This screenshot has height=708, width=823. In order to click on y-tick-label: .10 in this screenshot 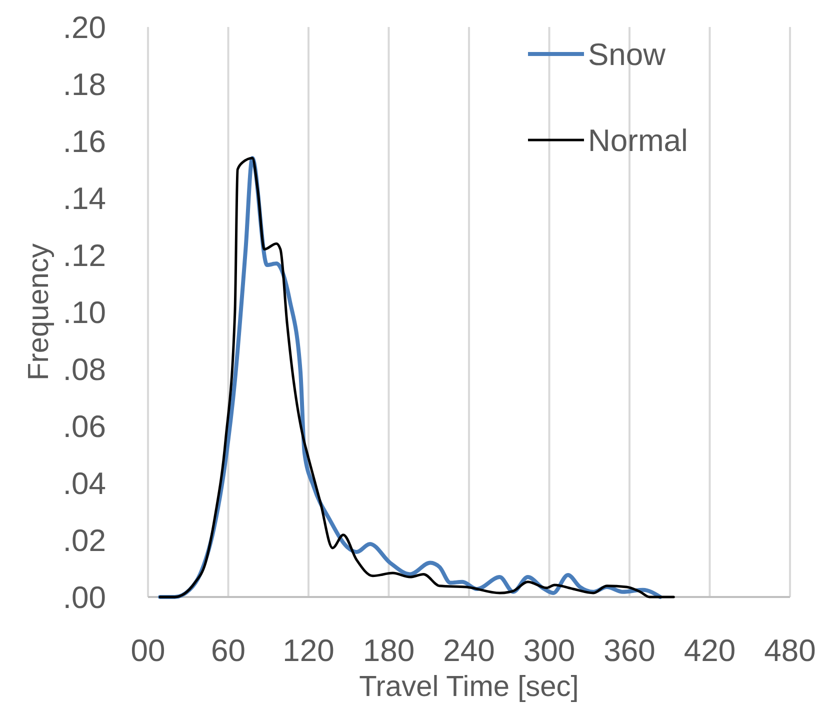, I will do `click(84, 312)`.